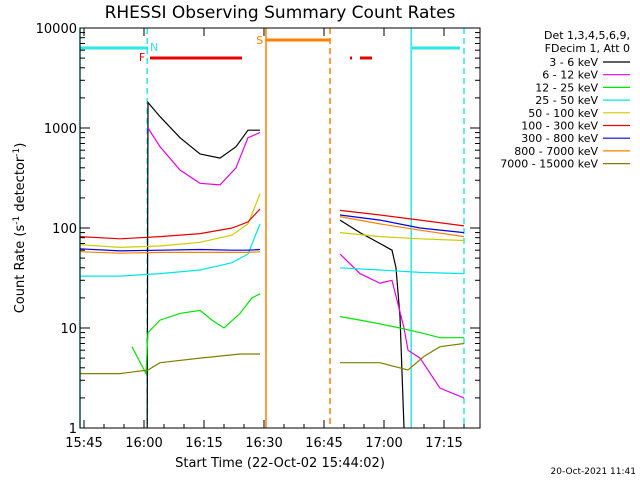  What do you see at coordinates (556, 151) in the screenshot?
I see `legend-label-7: 800 - 7000 keV` at bounding box center [556, 151].